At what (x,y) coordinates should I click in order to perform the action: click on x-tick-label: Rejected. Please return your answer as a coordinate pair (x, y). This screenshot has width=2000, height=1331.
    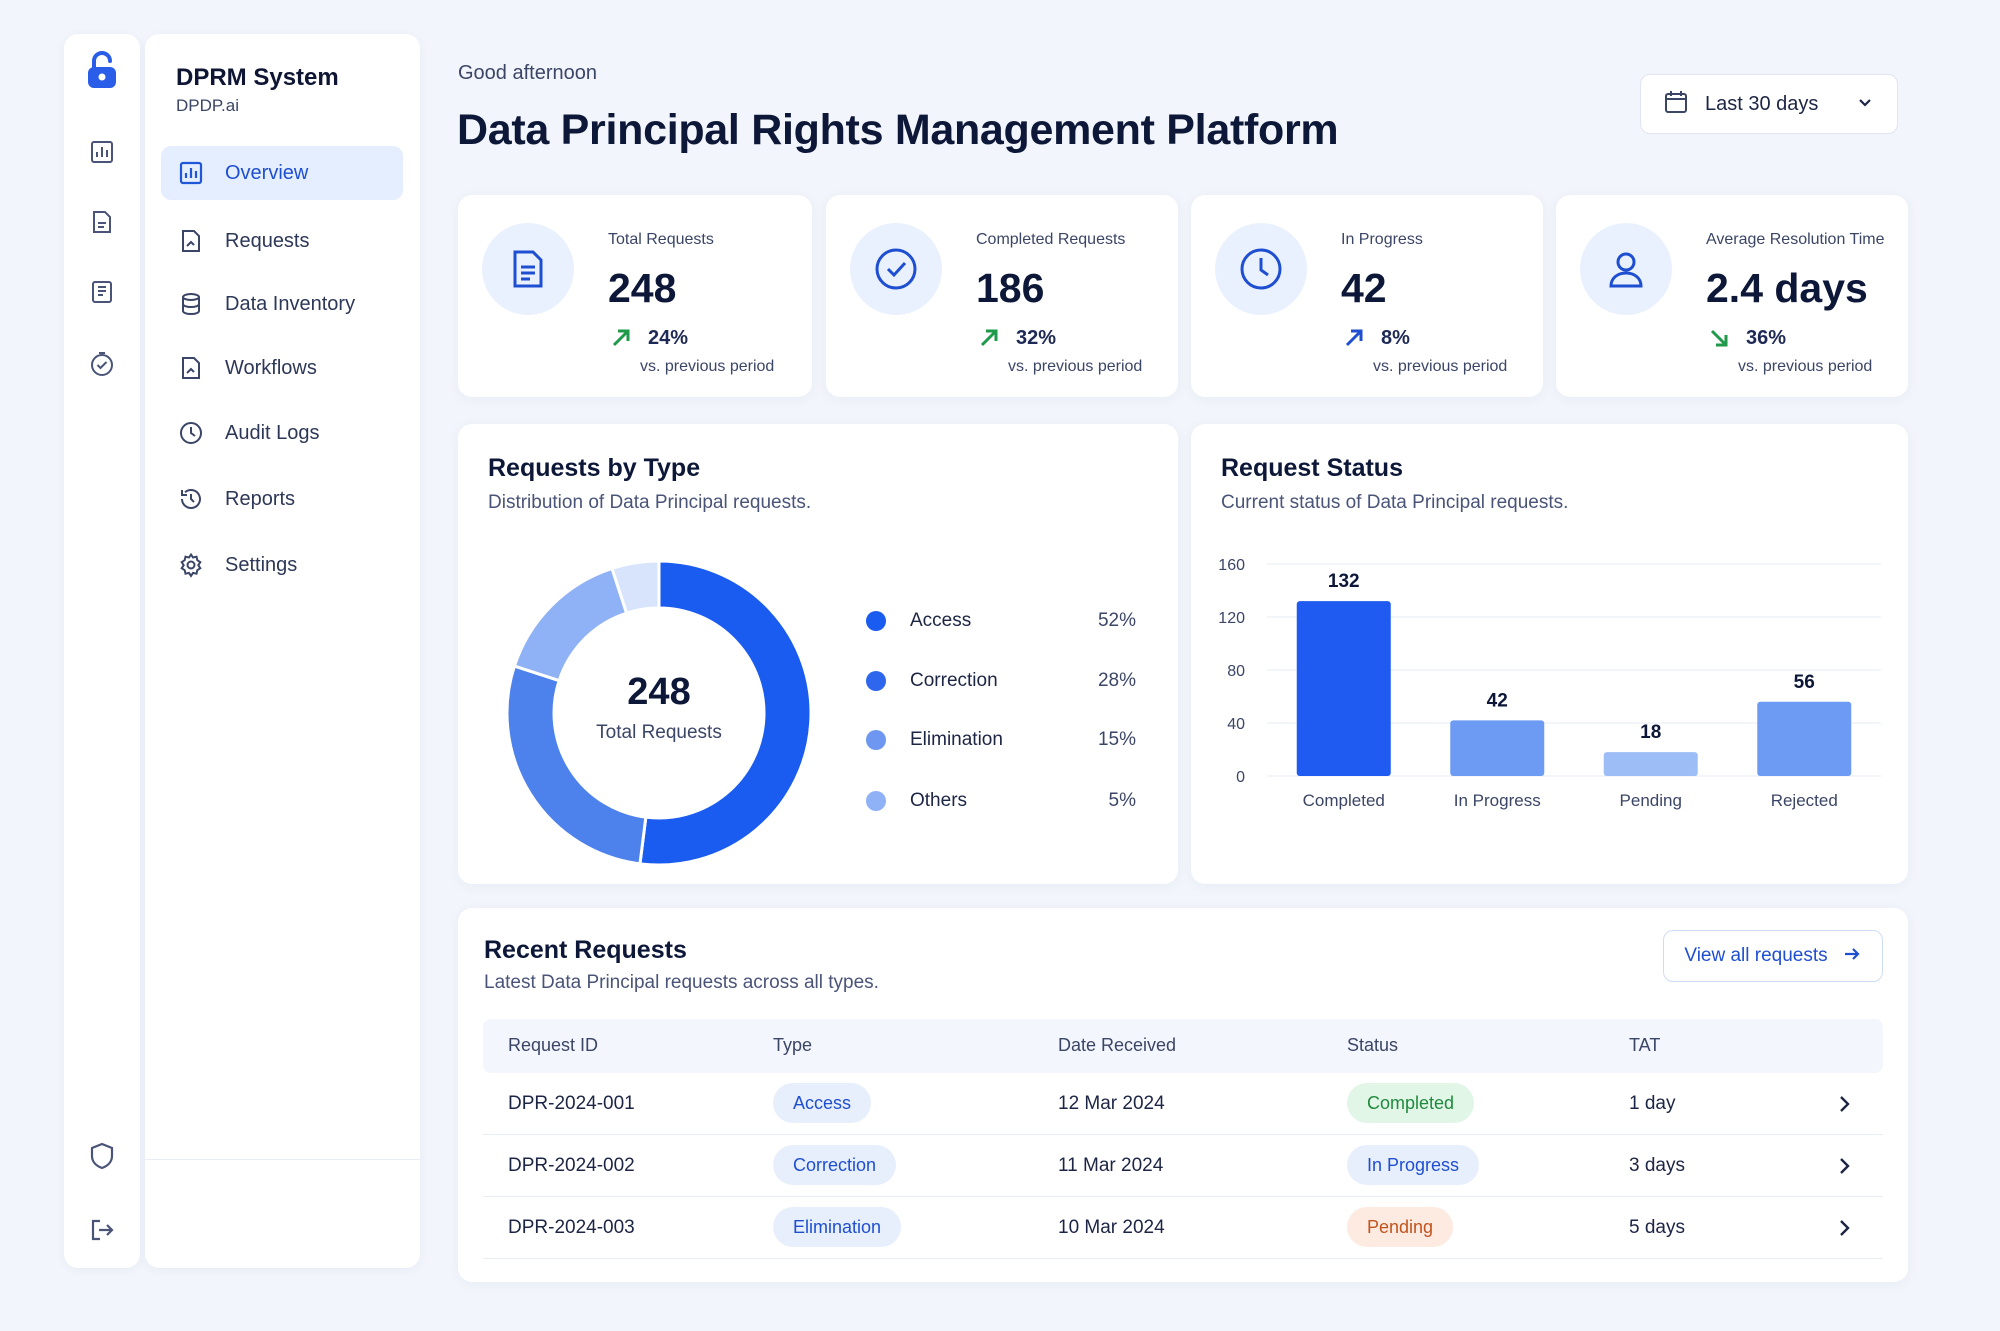
    Looking at the image, I should click on (1804, 800).